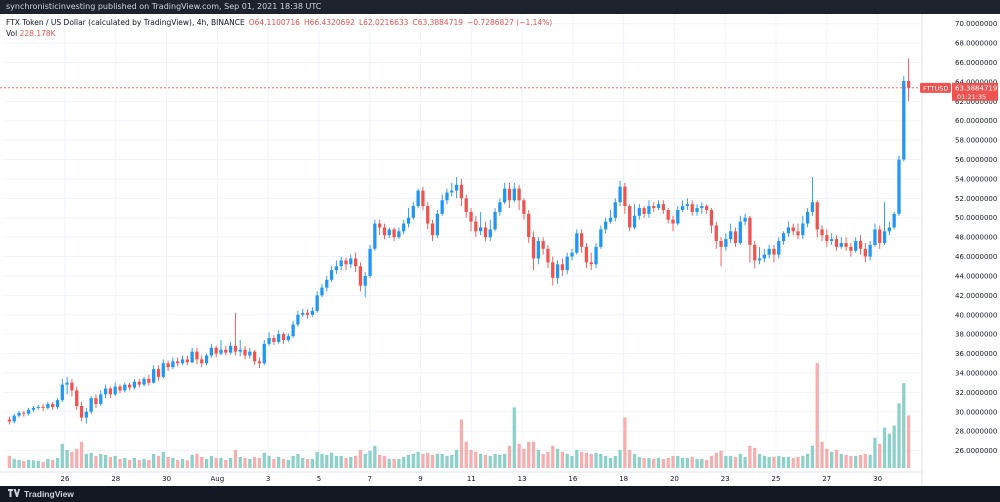 Image resolution: width=1000 pixels, height=502 pixels. Describe the element at coordinates (438, 22) in the screenshot. I see `legend-close: C63.3884719` at that location.